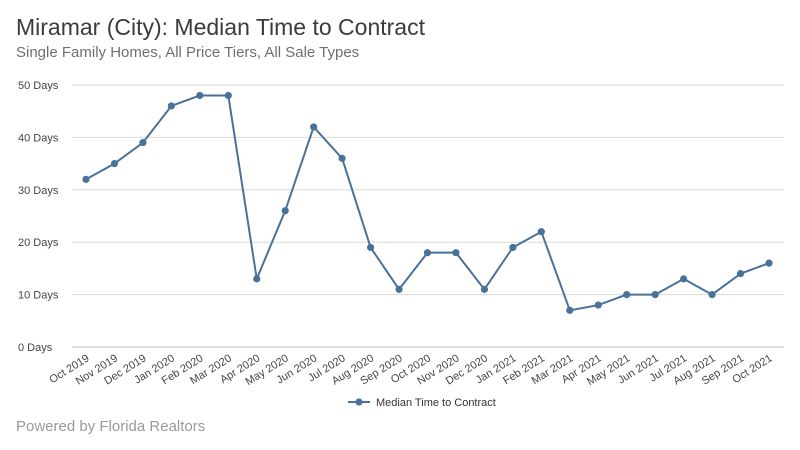  Describe the element at coordinates (38, 86) in the screenshot. I see `y-tick-label: 50 Days` at that location.